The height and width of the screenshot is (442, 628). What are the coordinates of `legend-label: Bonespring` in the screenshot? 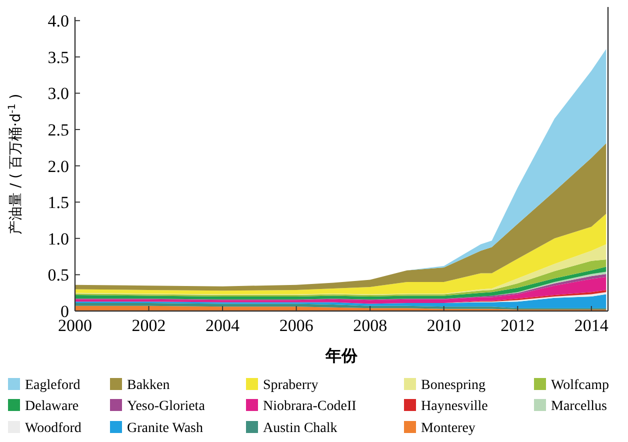 It's located at (453, 385).